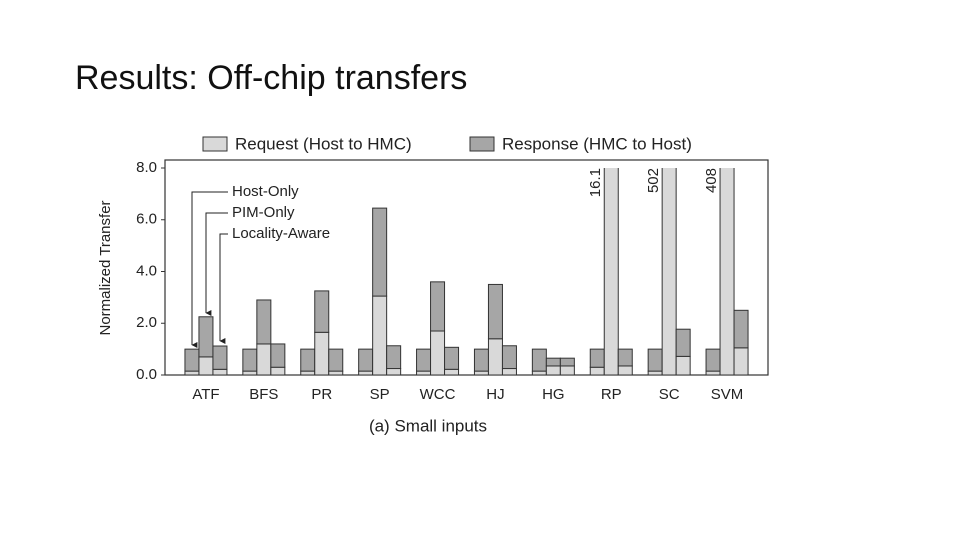 The width and height of the screenshot is (960, 540). Describe the element at coordinates (438, 394) in the screenshot. I see `x-tick-label: WCC` at that location.